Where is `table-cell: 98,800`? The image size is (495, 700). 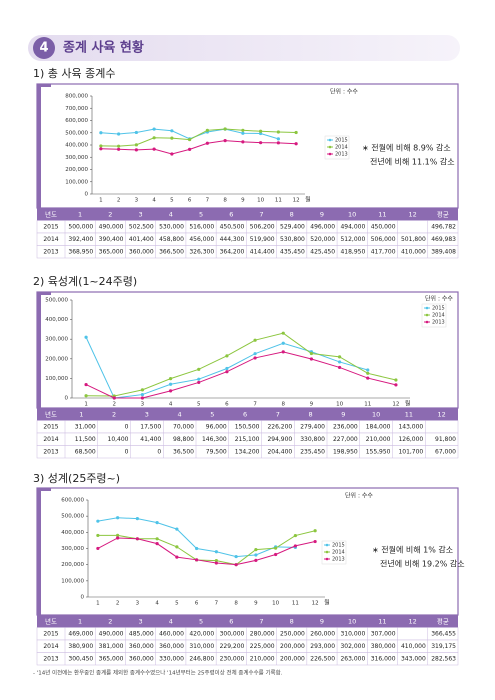
table-cell: 98,800 is located at coordinates (183, 439).